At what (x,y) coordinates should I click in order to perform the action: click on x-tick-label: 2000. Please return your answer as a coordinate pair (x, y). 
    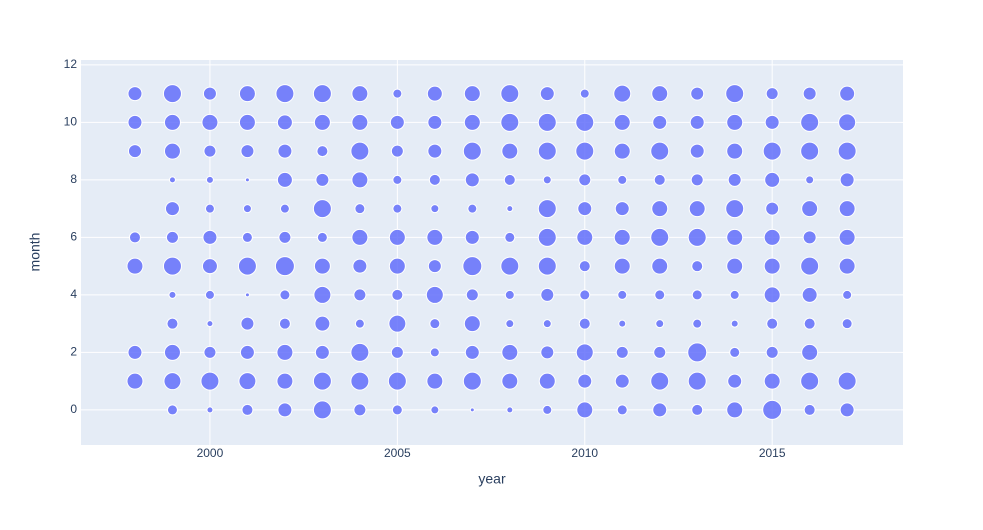
    Looking at the image, I should click on (210, 453).